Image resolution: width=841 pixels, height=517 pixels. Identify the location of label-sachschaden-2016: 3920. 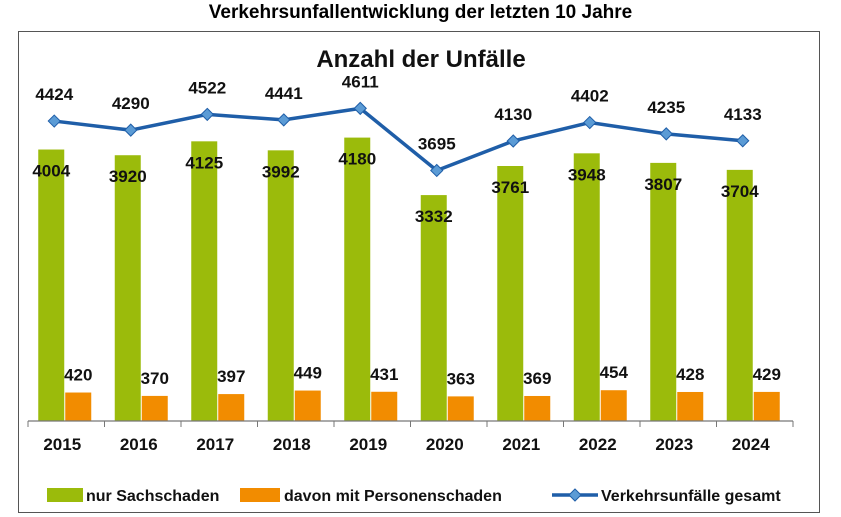
(128, 176).